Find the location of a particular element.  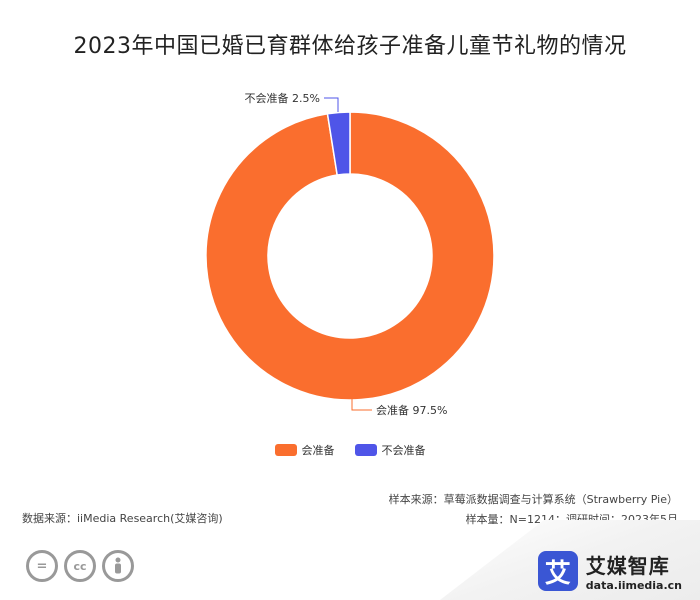

cc-icon: cc is located at coordinates (80, 566).